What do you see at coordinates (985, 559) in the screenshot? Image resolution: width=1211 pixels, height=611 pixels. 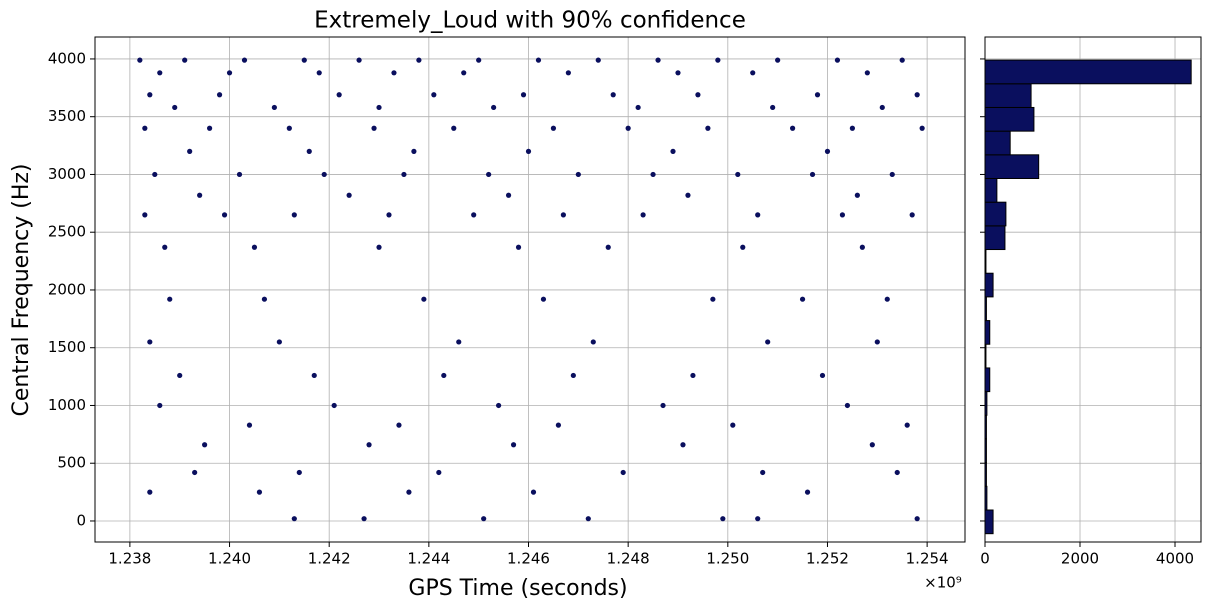 I see `x-tick-label: 0` at bounding box center [985, 559].